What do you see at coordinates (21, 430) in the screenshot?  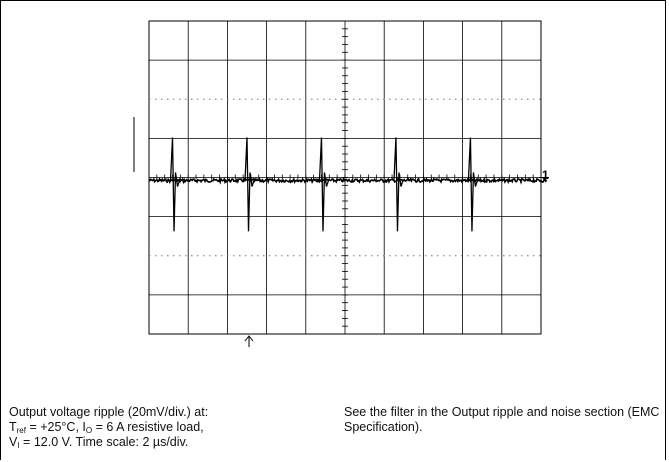 I see `t-subscript: ref` at bounding box center [21, 430].